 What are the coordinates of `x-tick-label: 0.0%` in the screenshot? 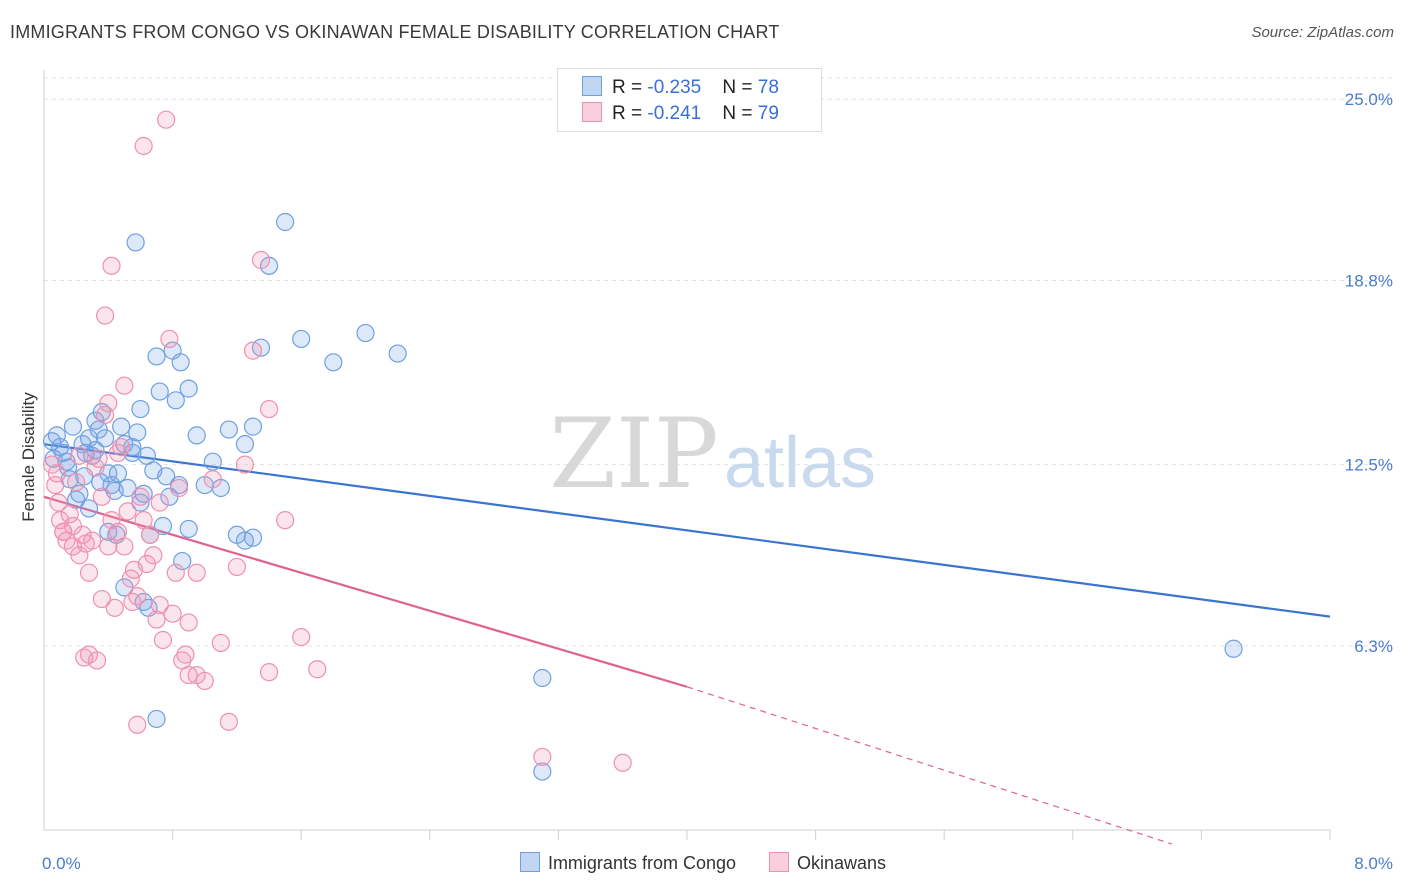 It's located at (61, 863).